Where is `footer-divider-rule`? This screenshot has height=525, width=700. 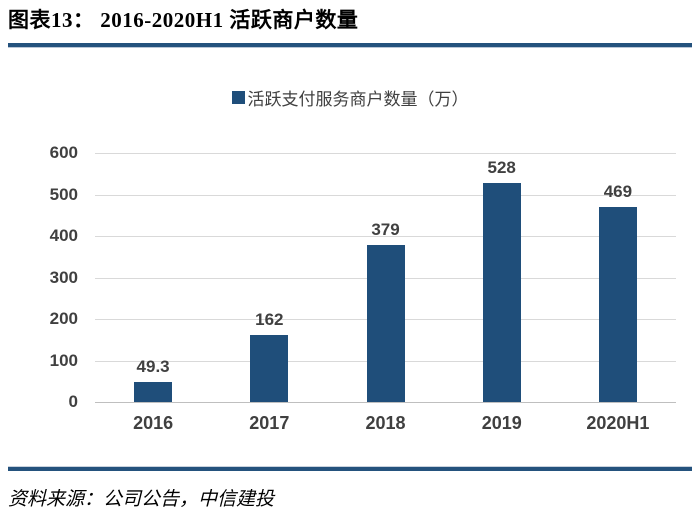
footer-divider-rule is located at coordinates (350, 468).